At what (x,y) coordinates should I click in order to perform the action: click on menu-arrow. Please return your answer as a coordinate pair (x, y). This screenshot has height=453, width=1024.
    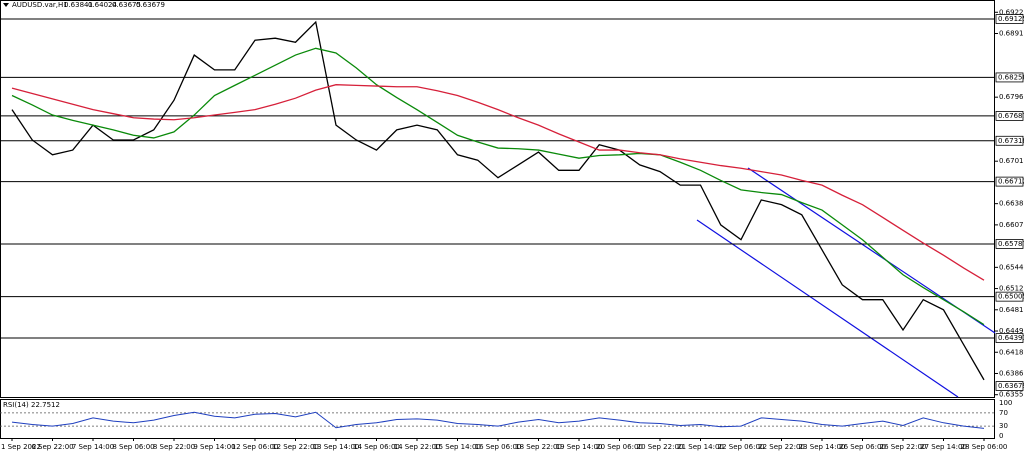
    Looking at the image, I should click on (6, 5).